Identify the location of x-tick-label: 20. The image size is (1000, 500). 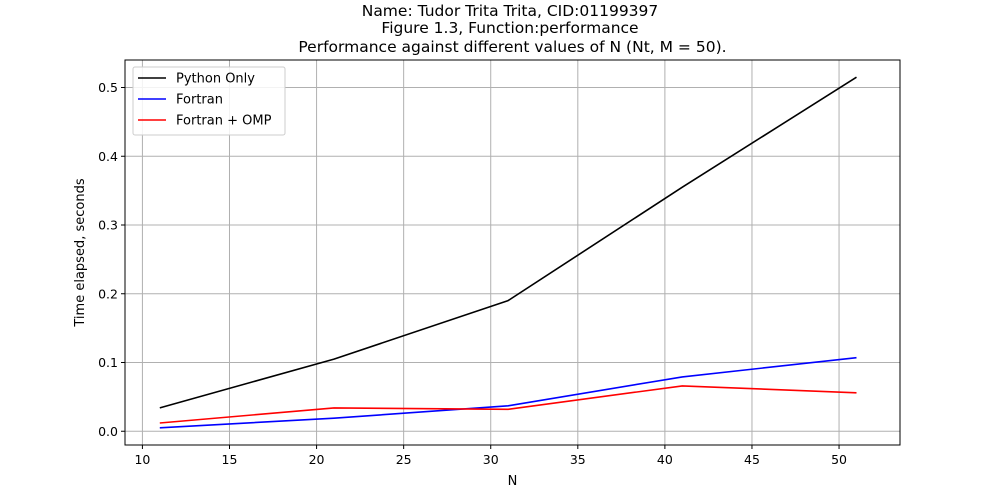
(317, 459).